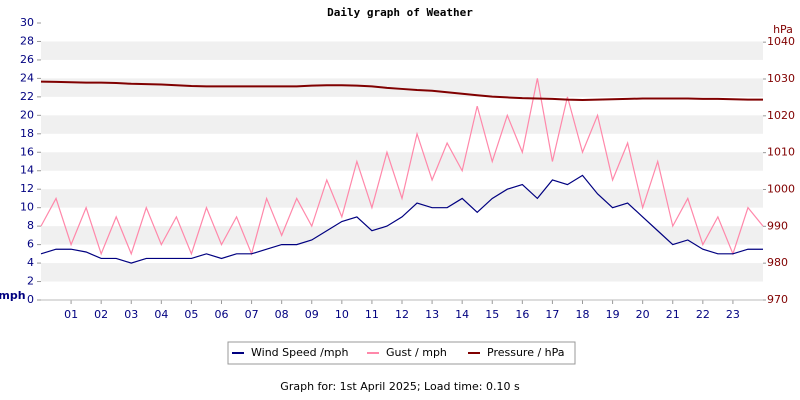 The height and width of the screenshot is (400, 800). I want to click on legend-label: Gust / mph, so click(416, 352).